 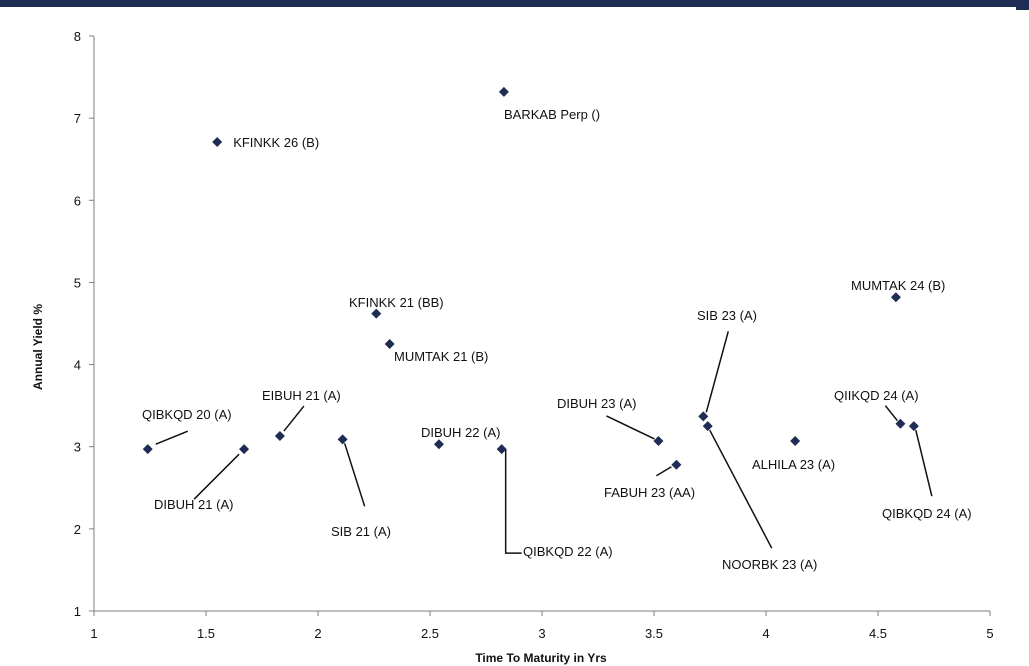 What do you see at coordinates (77, 611) in the screenshot?
I see `y-tick-label: 1` at bounding box center [77, 611].